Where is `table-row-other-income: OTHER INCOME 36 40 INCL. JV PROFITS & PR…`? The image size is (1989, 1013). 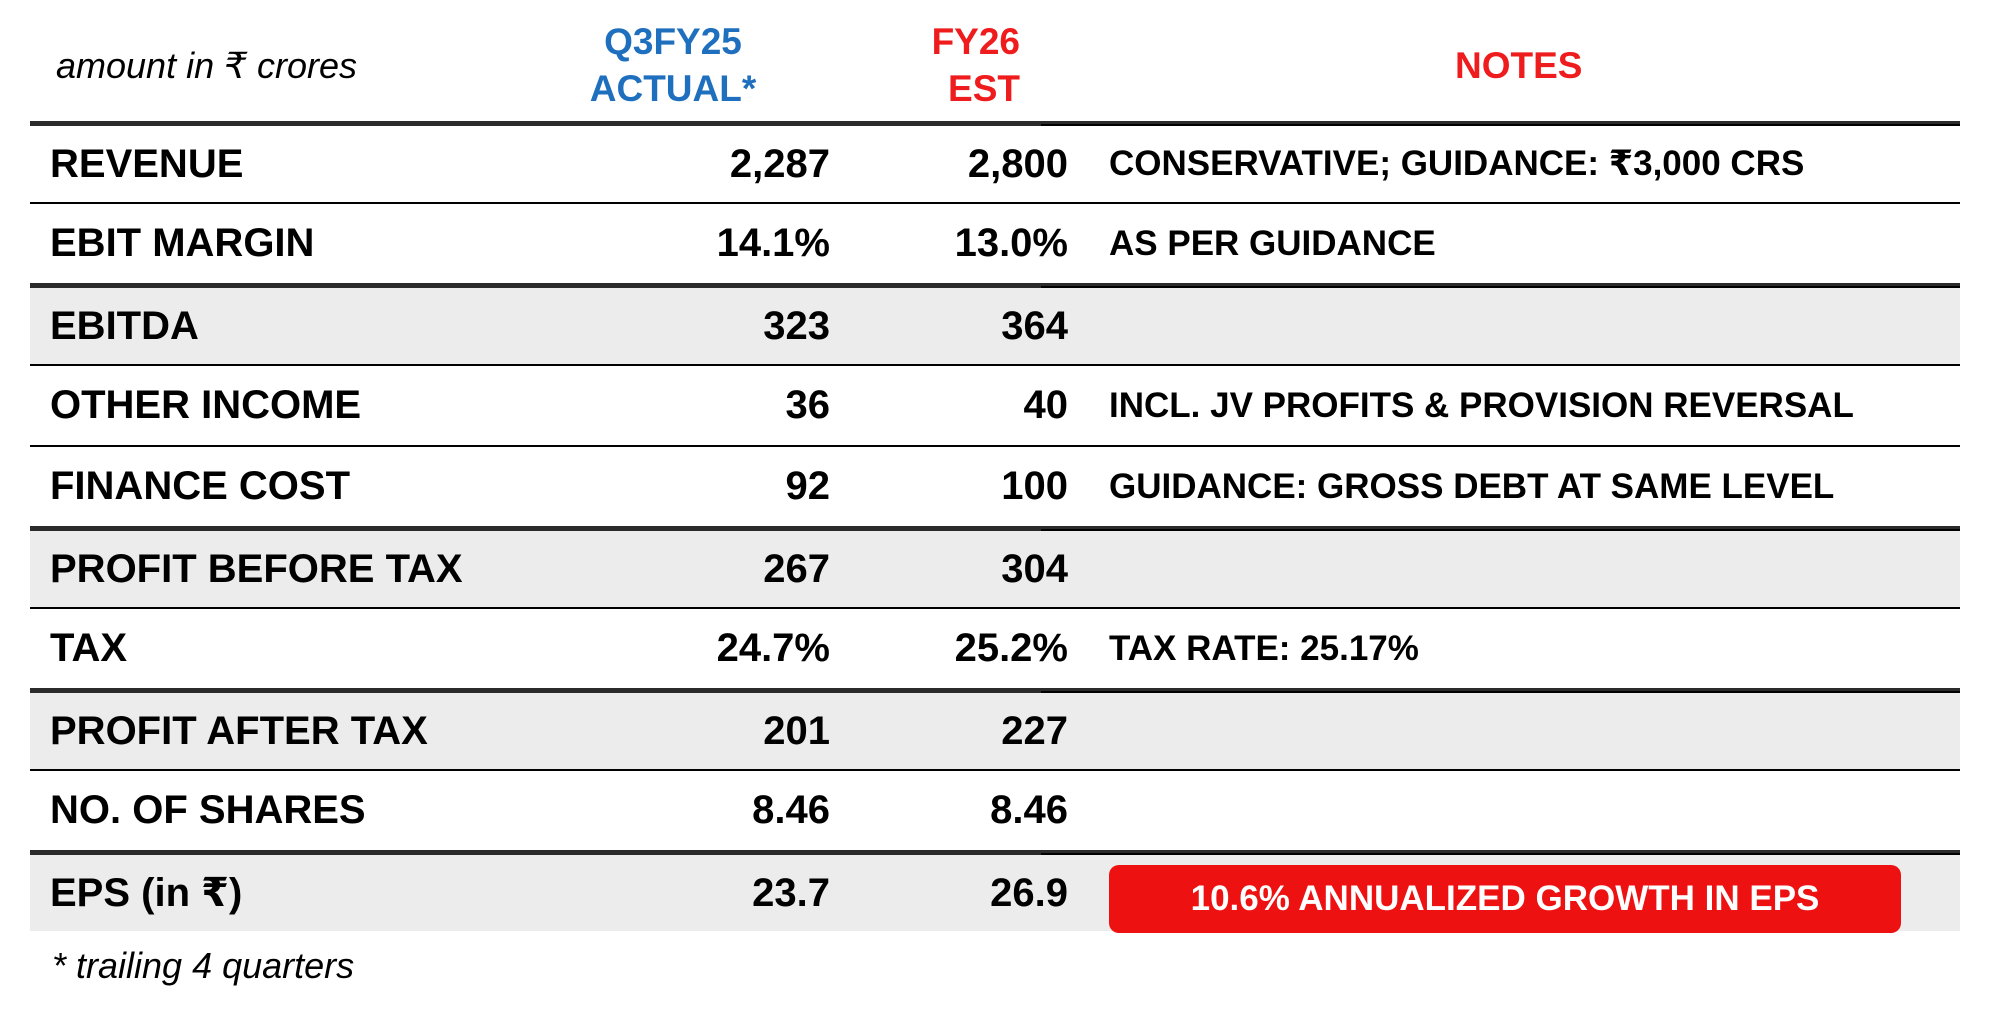 table-row-other-income: OTHER INCOME 36 40 INCL. JV PROFITS & PR… is located at coordinates (995, 404).